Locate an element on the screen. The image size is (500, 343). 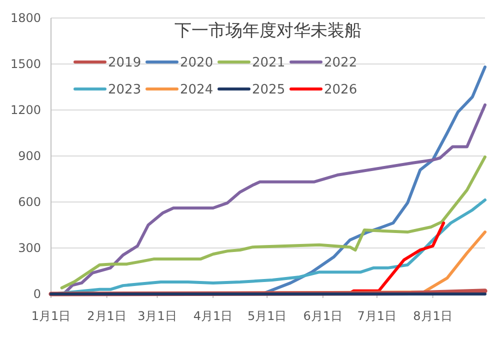
x-tick-label: 3月1日 is located at coordinates (157, 316).